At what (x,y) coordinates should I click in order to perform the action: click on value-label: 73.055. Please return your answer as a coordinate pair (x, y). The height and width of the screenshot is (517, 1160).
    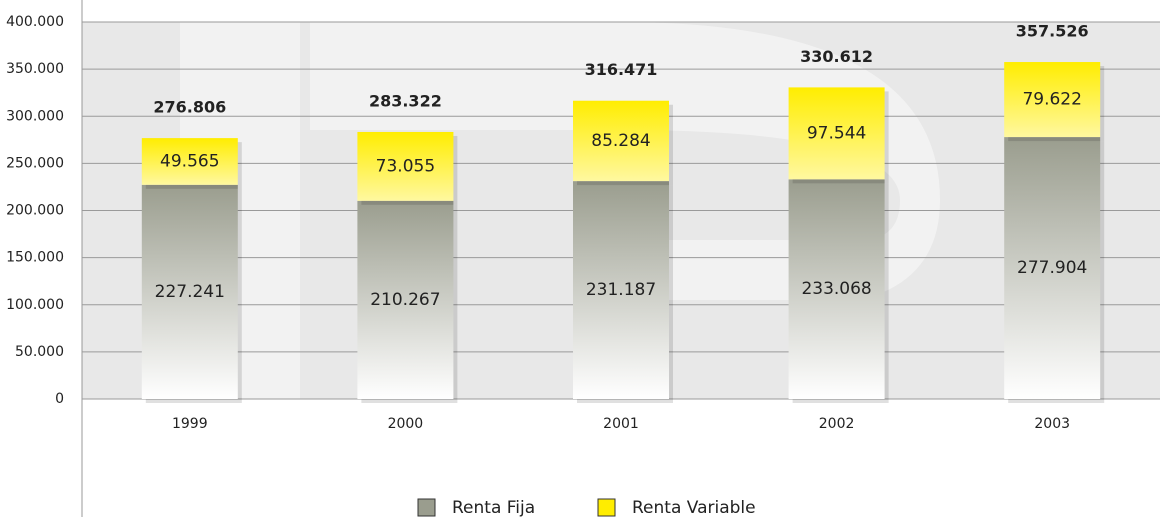
    Looking at the image, I should click on (405, 166).